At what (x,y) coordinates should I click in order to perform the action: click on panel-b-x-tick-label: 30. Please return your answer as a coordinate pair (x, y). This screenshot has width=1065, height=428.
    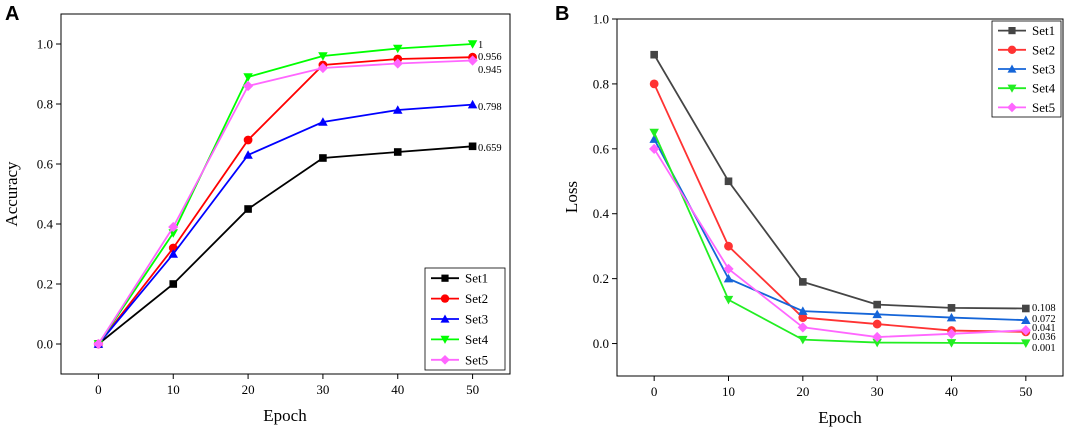
    Looking at the image, I should click on (877, 391).